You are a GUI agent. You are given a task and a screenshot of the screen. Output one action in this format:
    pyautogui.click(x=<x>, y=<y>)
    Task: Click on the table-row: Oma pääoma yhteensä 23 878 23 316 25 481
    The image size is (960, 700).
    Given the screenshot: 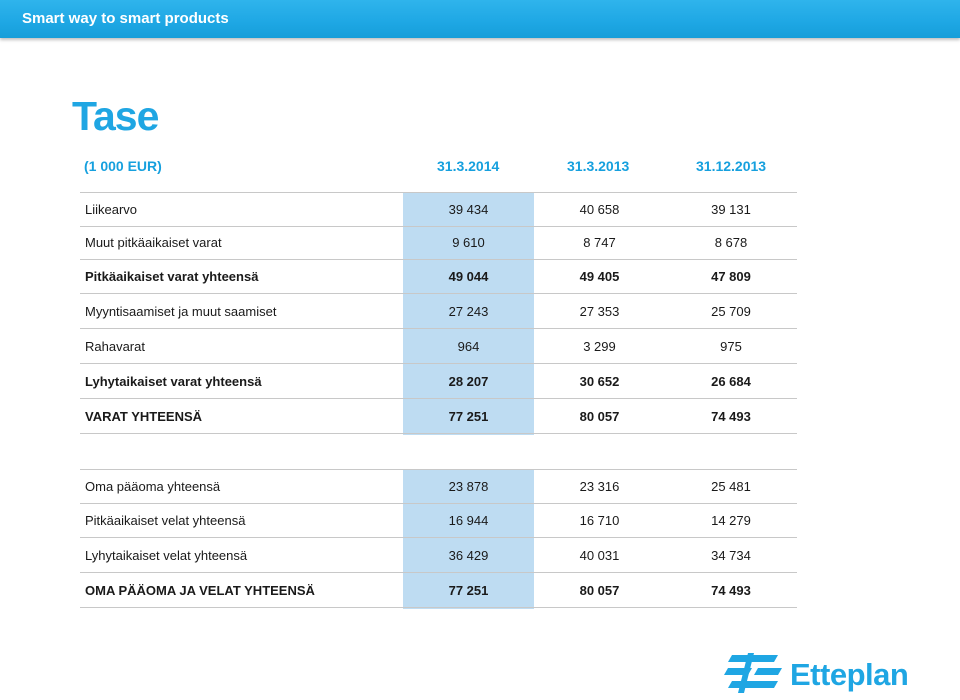 What is the action you would take?
    pyautogui.click(x=438, y=486)
    